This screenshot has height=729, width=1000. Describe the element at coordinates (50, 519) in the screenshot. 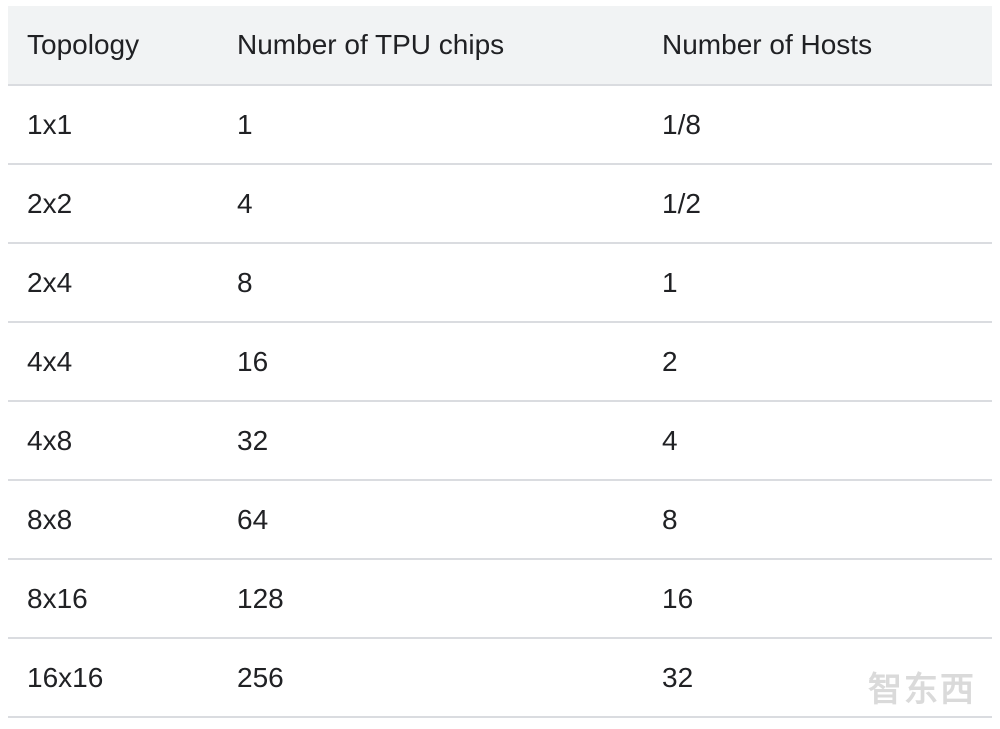

I see `table-cell: 8x8` at that location.